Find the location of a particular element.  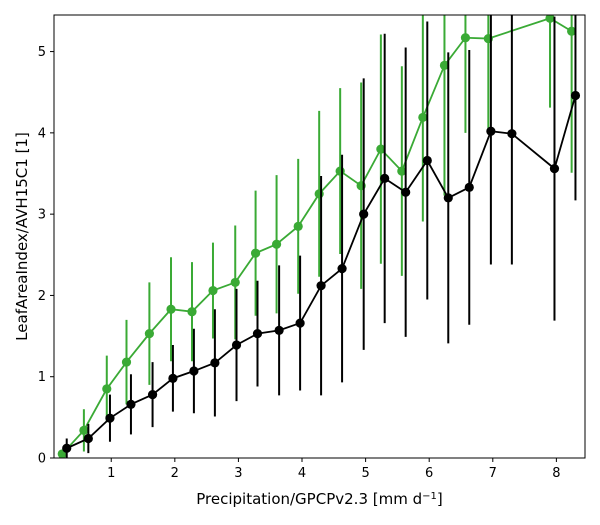

y-tick-label: 1 is located at coordinates (42, 377).